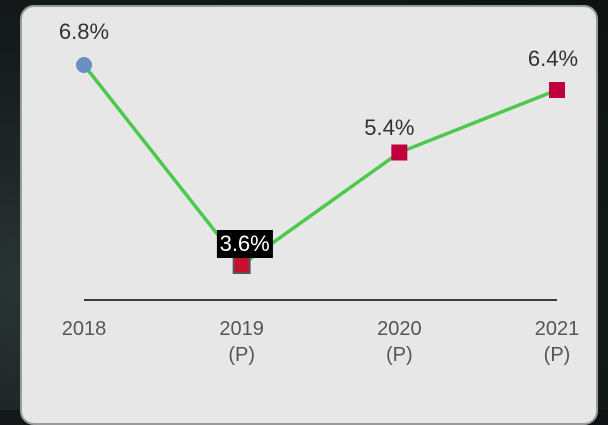 This screenshot has height=425, width=608. What do you see at coordinates (84, 31) in the screenshot?
I see `data-label: 6.8%` at bounding box center [84, 31].